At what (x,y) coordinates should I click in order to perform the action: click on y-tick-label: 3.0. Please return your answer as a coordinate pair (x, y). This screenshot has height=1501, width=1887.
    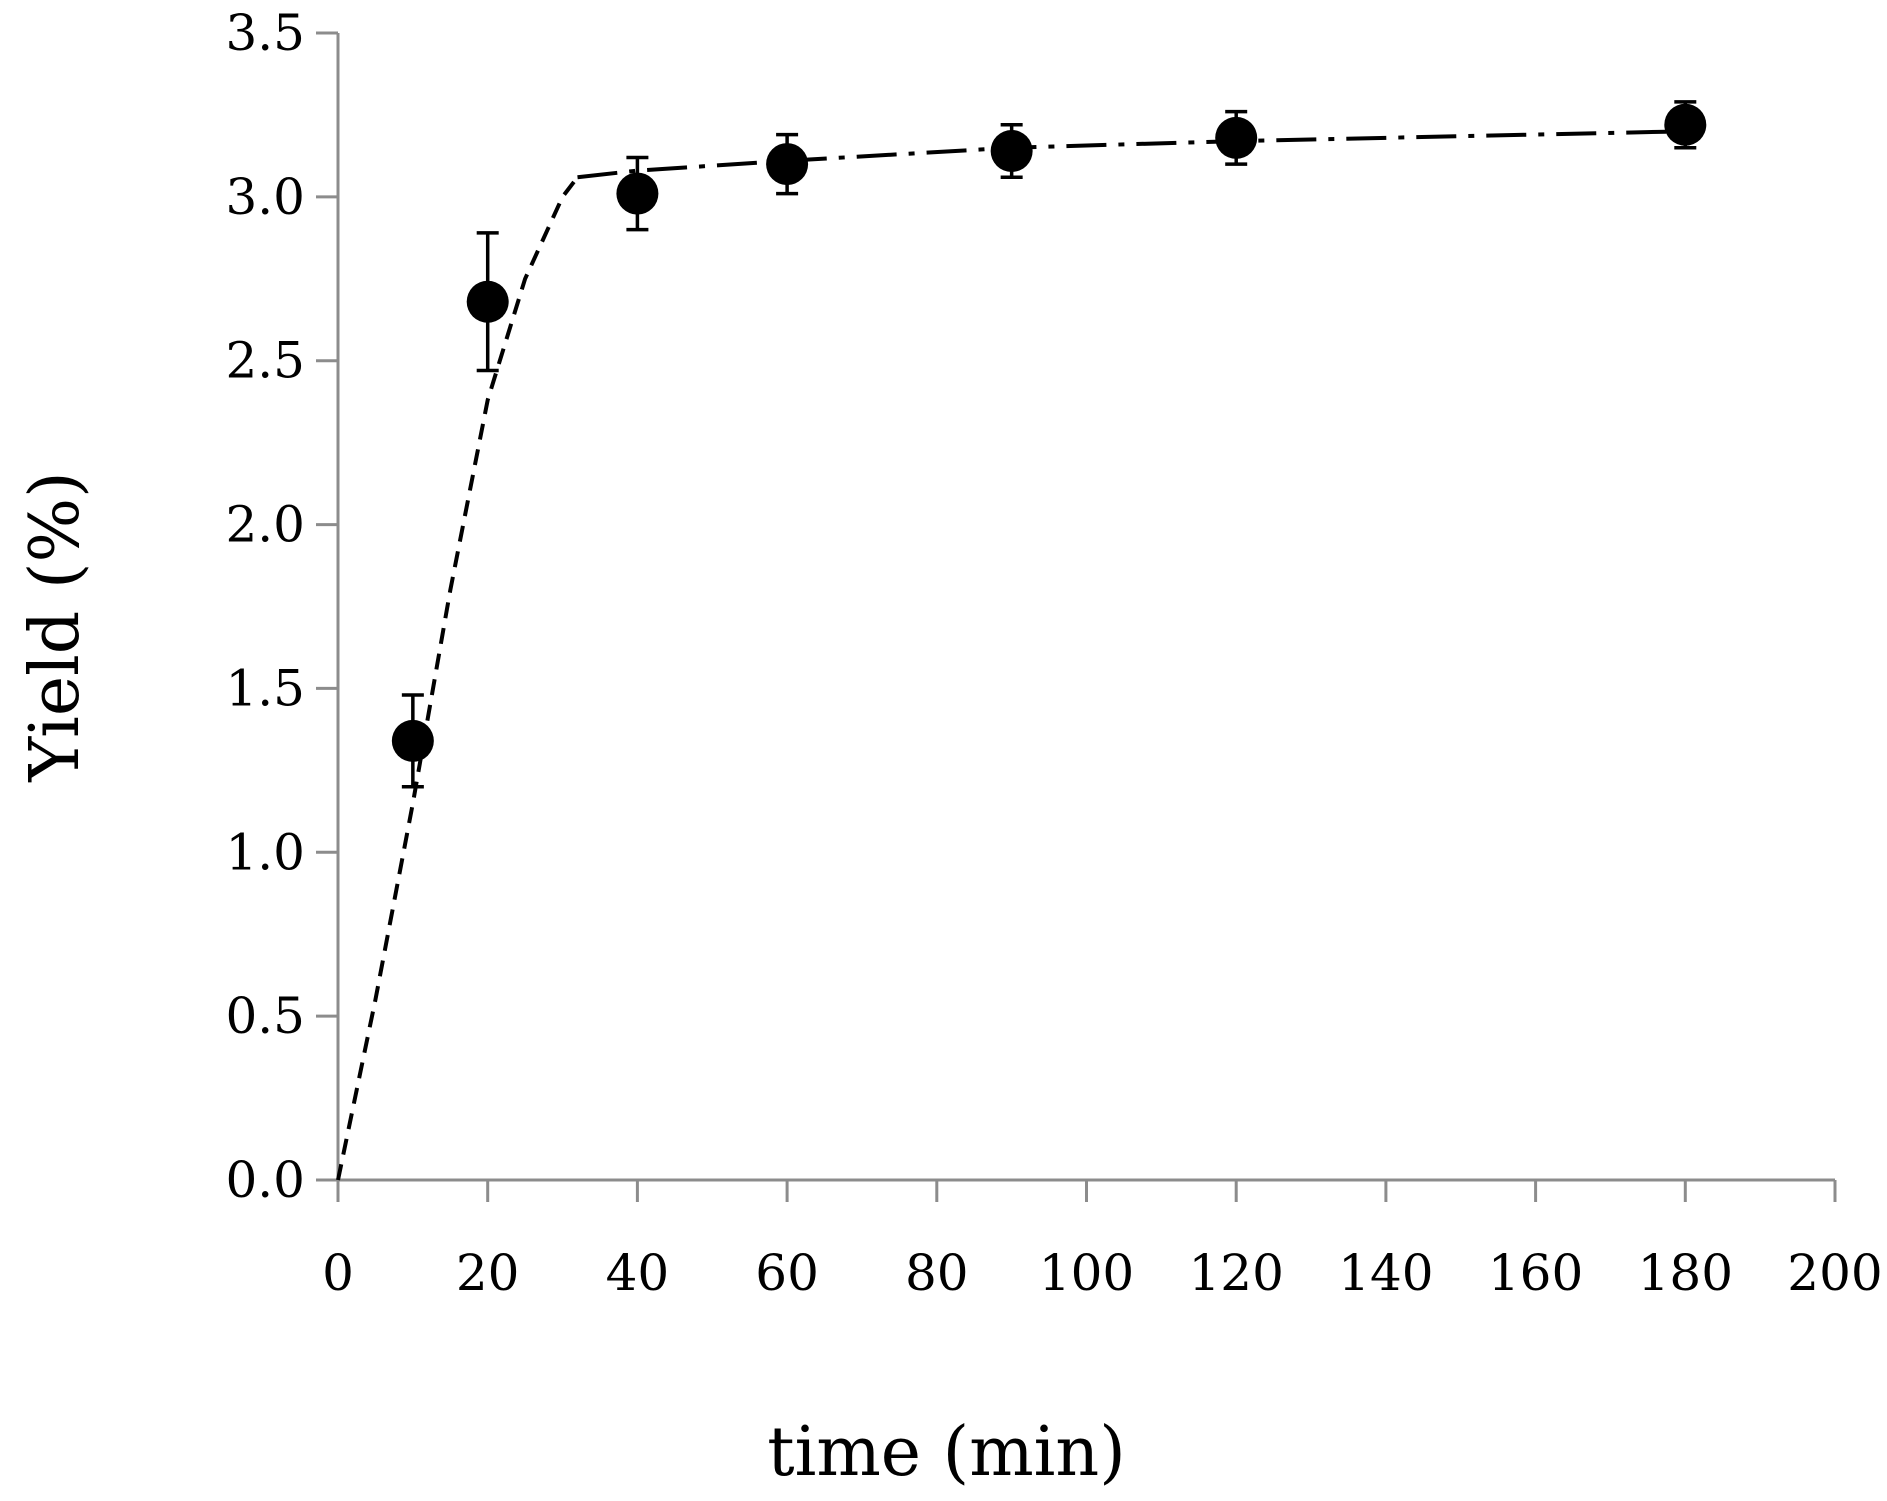
    Looking at the image, I should click on (265, 197).